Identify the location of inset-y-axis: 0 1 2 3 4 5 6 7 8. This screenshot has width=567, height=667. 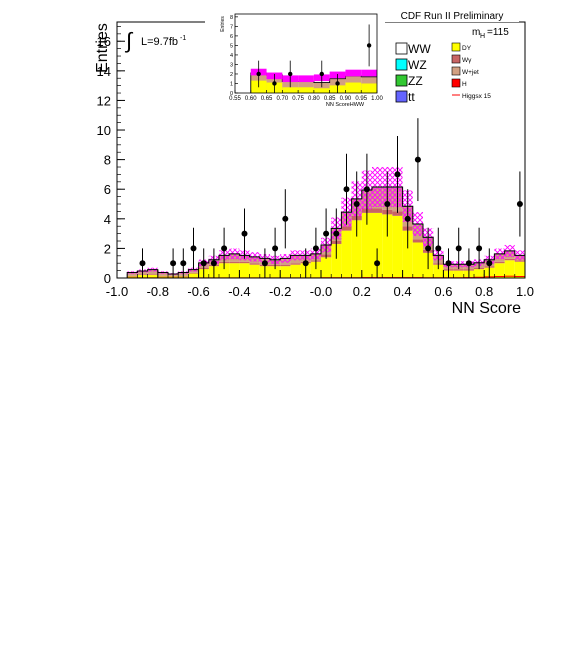
(234, 56).